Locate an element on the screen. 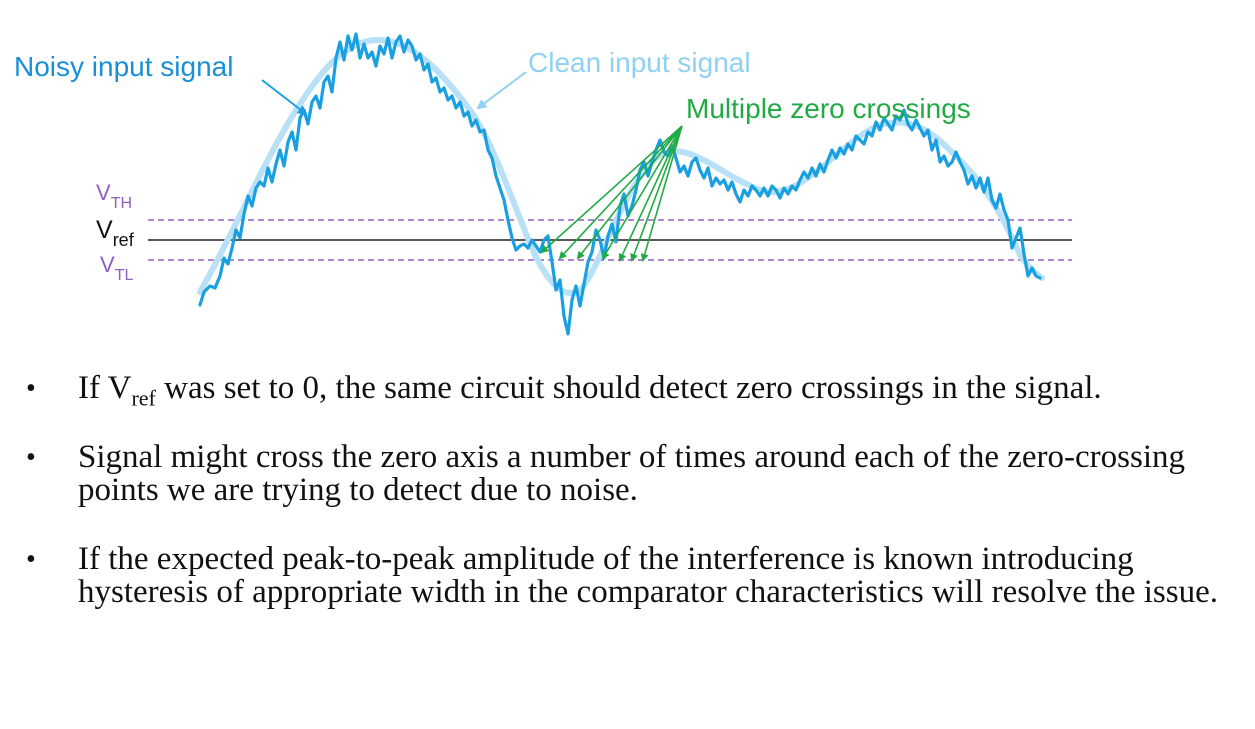 This screenshot has height=729, width=1255. multiple-zero-crossings-label: Multiple zero crossings is located at coordinates (828, 108).